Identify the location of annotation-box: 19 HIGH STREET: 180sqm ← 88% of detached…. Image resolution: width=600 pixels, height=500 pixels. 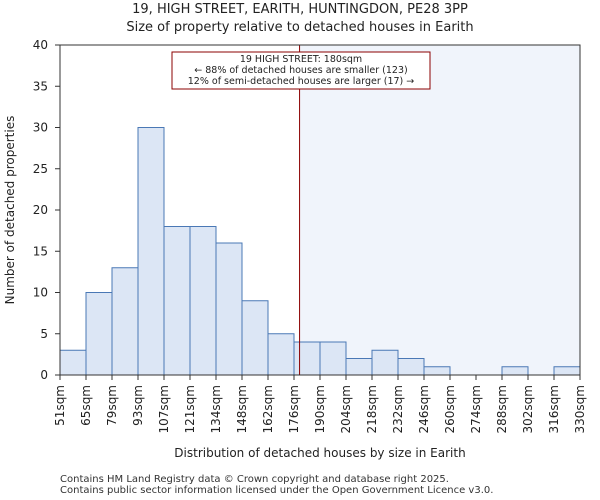
(301, 70).